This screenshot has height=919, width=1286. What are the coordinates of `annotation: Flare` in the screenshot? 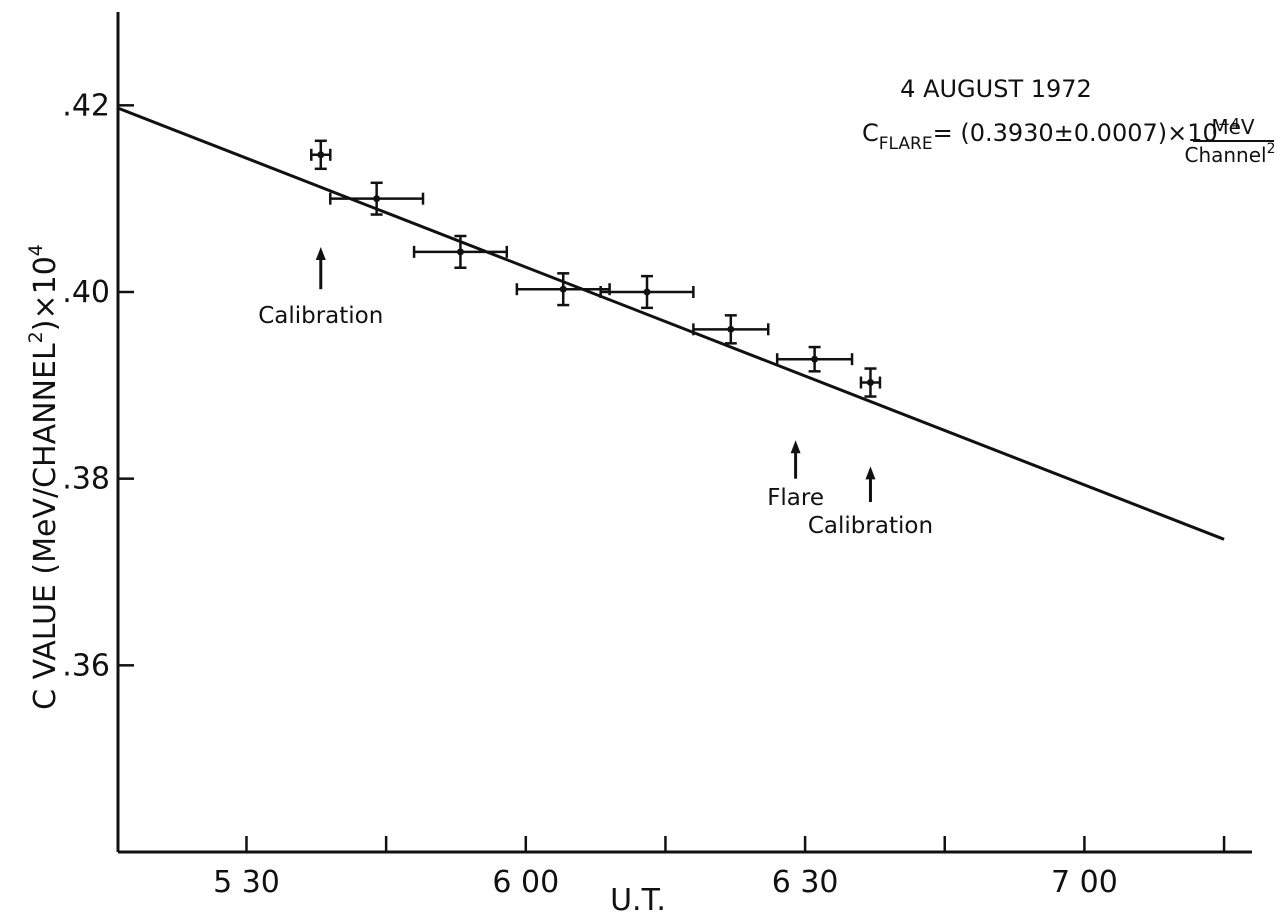 It's located at (795, 475).